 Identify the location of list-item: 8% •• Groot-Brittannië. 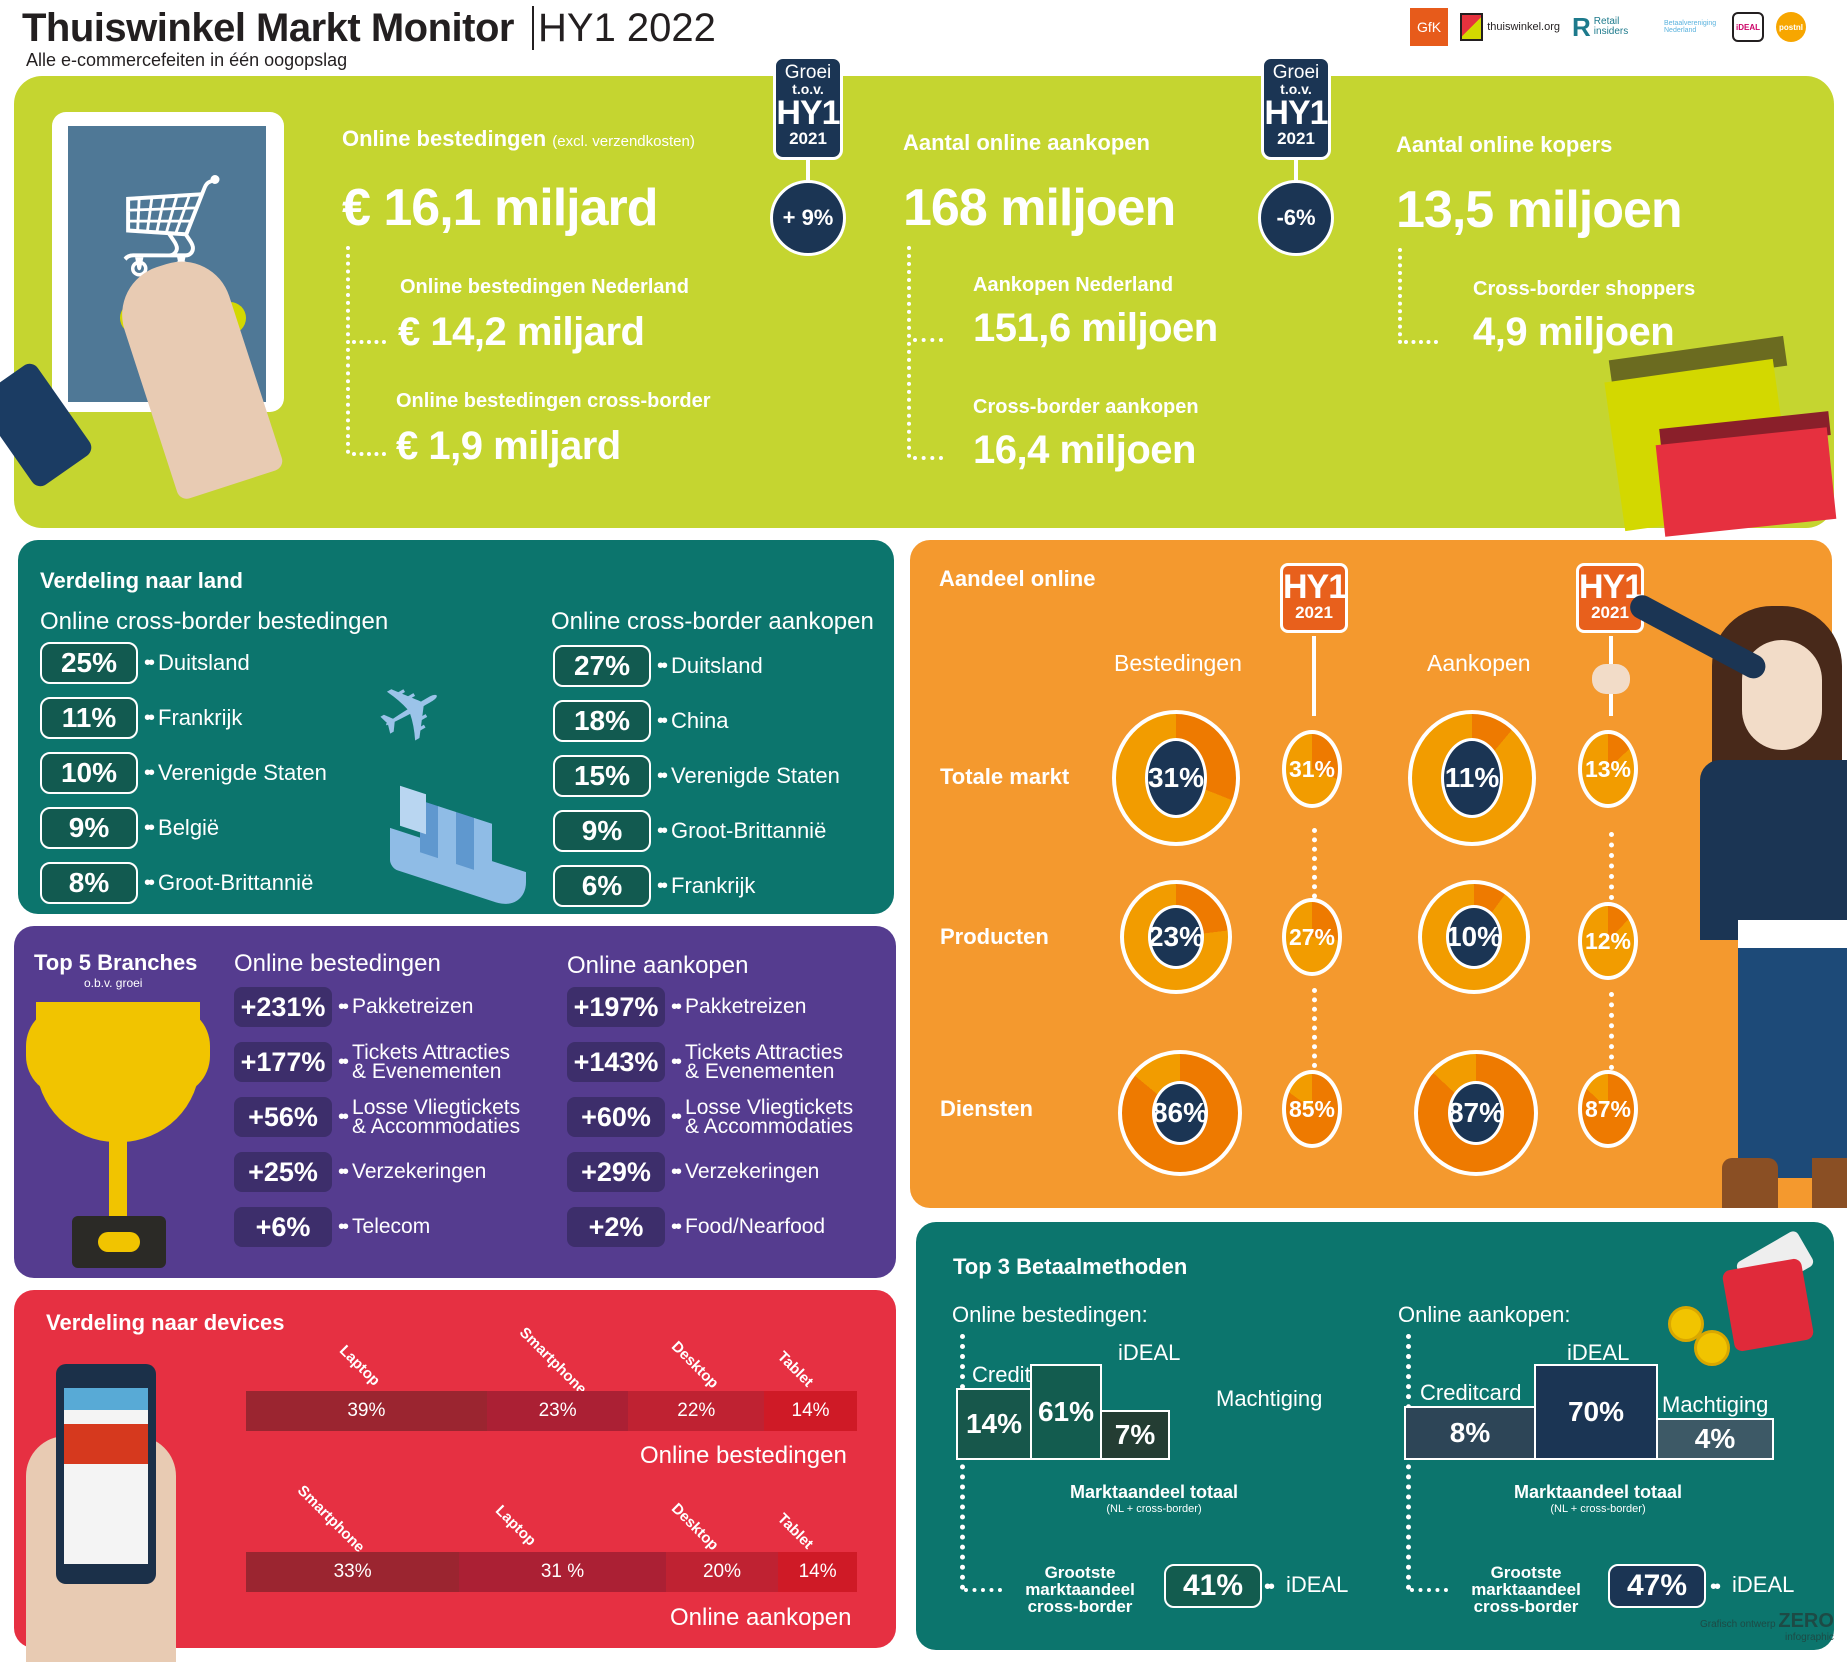
(183, 883).